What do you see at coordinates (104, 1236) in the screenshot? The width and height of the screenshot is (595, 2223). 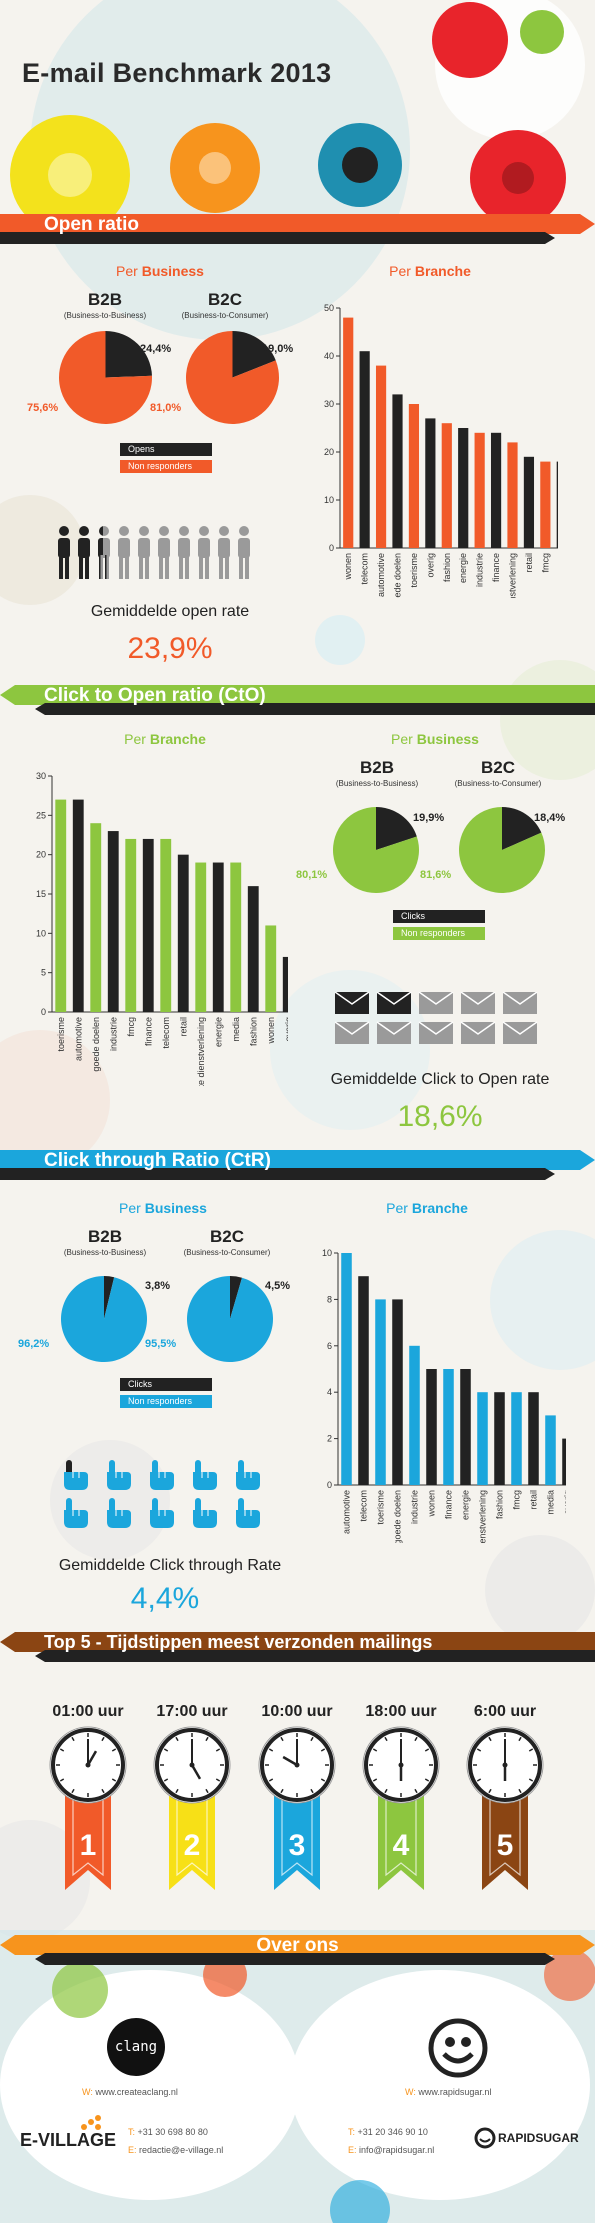 I see `ctr-b2b-title: B2B` at bounding box center [104, 1236].